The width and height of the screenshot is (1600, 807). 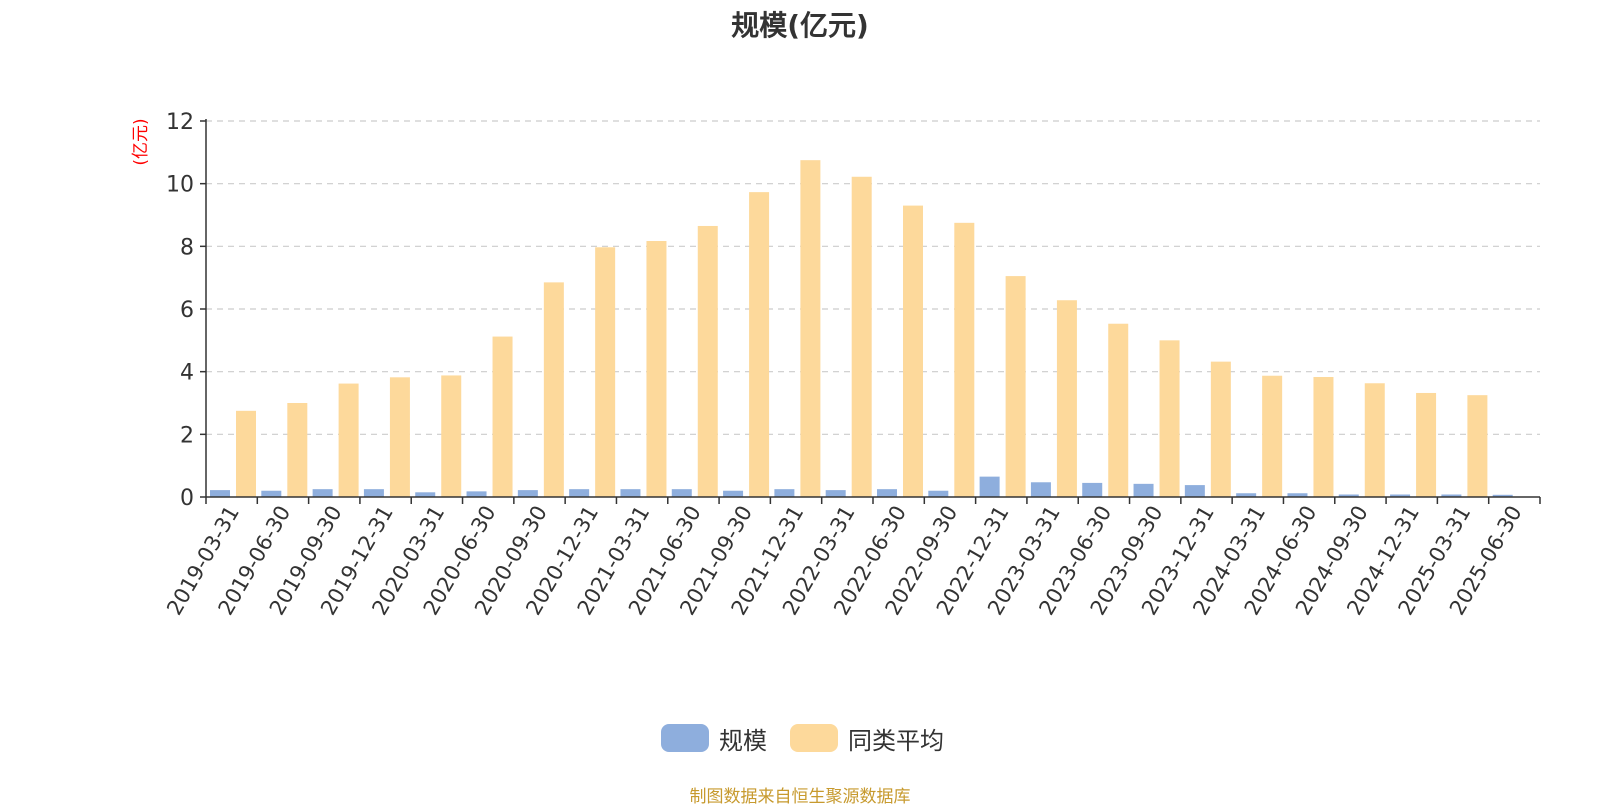 I want to click on y-tick-label: 12, so click(x=180, y=122).